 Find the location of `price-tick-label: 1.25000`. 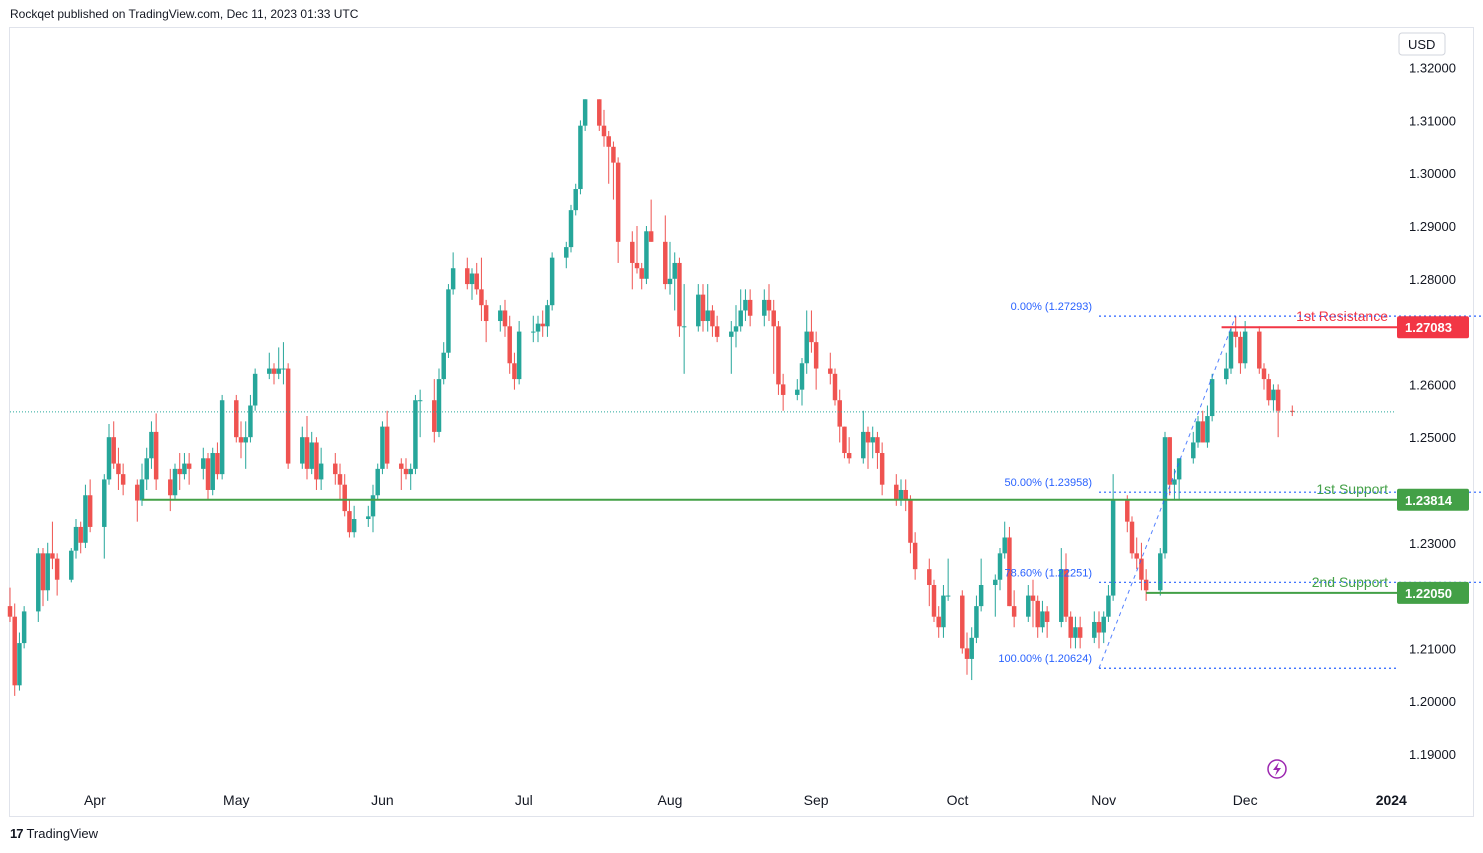

price-tick-label: 1.25000 is located at coordinates (1432, 437).